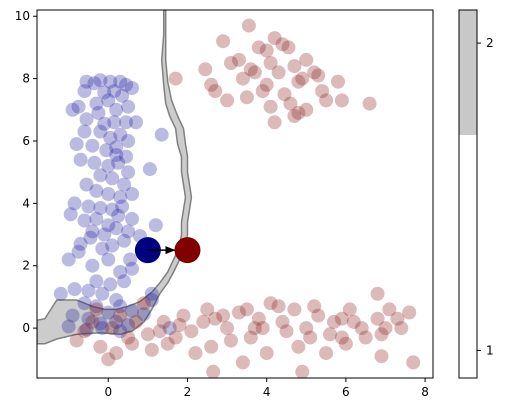 The image size is (506, 413). I want to click on colorbar-tick-label: 1, so click(490, 350).